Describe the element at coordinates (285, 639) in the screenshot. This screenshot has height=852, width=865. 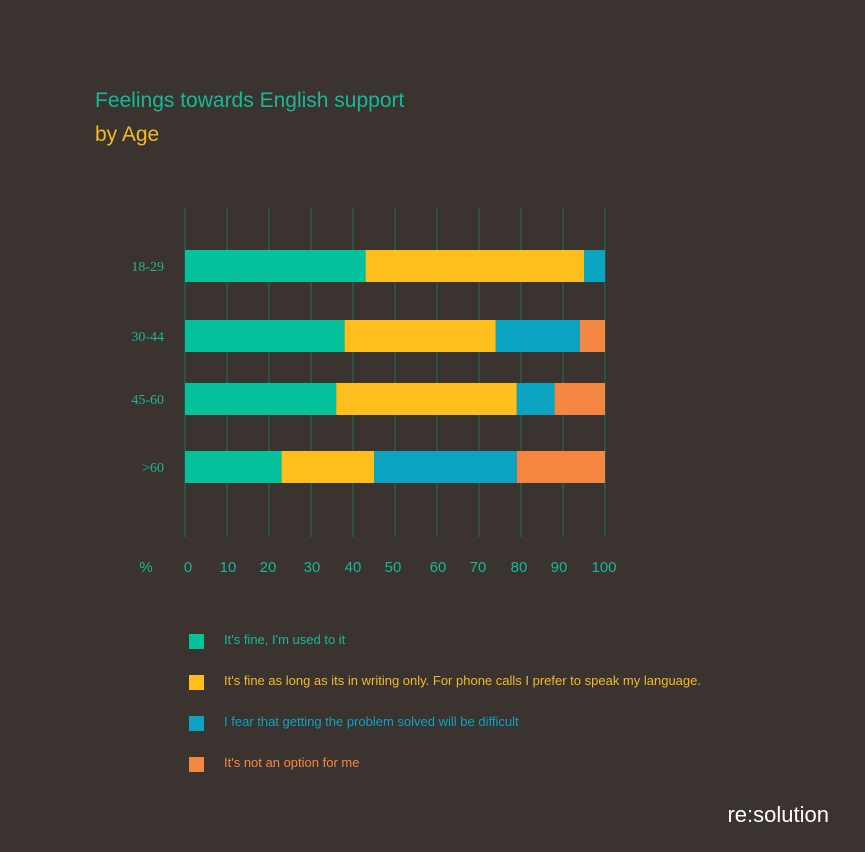
I see `legend-label: It's fine, I'm used to it` at that location.